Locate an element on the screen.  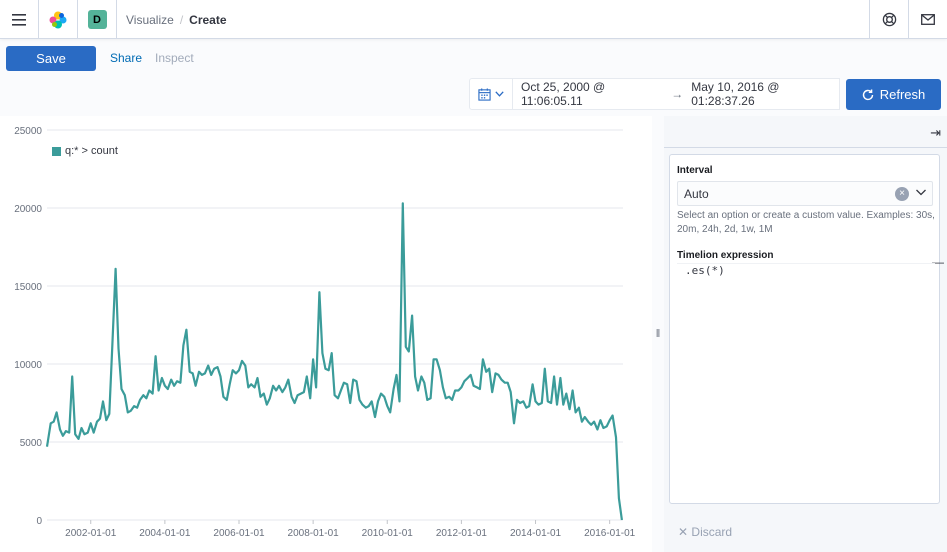
arrow-right-icon: → is located at coordinates (677, 94).